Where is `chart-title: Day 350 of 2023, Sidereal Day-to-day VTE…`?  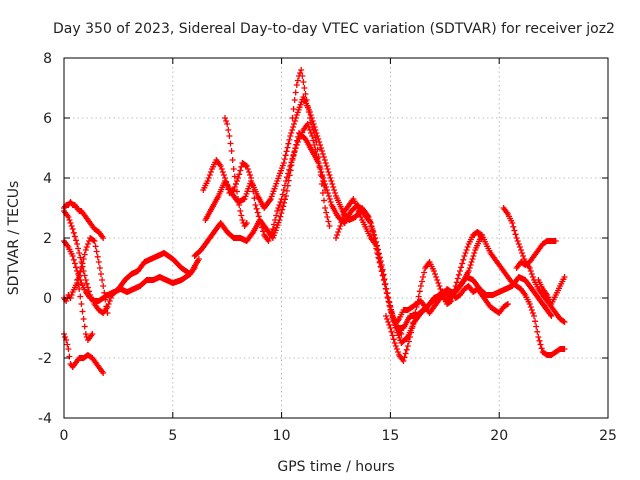 chart-title: Day 350 of 2023, Sidereal Day-to-day VTE… is located at coordinates (334, 29).